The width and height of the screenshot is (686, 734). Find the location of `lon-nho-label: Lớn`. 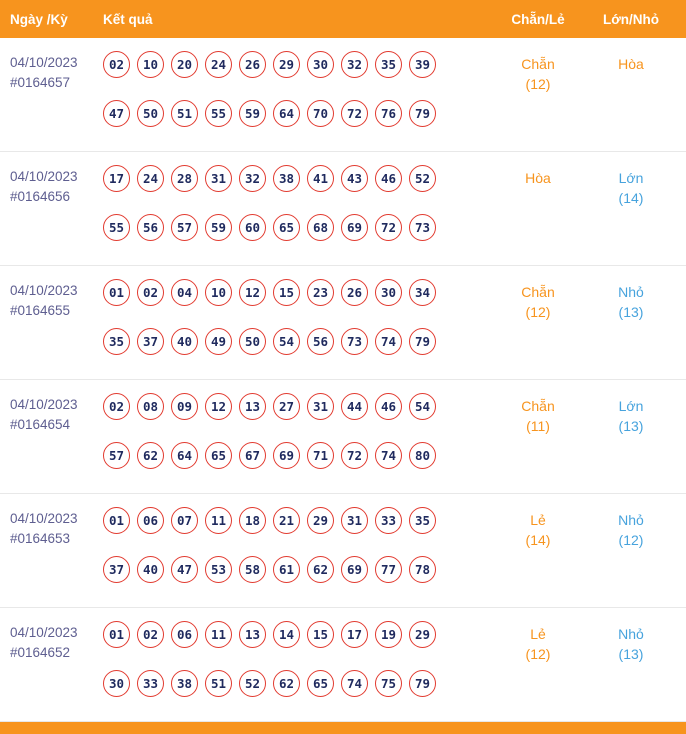

lon-nho-label: Lớn is located at coordinates (631, 406).